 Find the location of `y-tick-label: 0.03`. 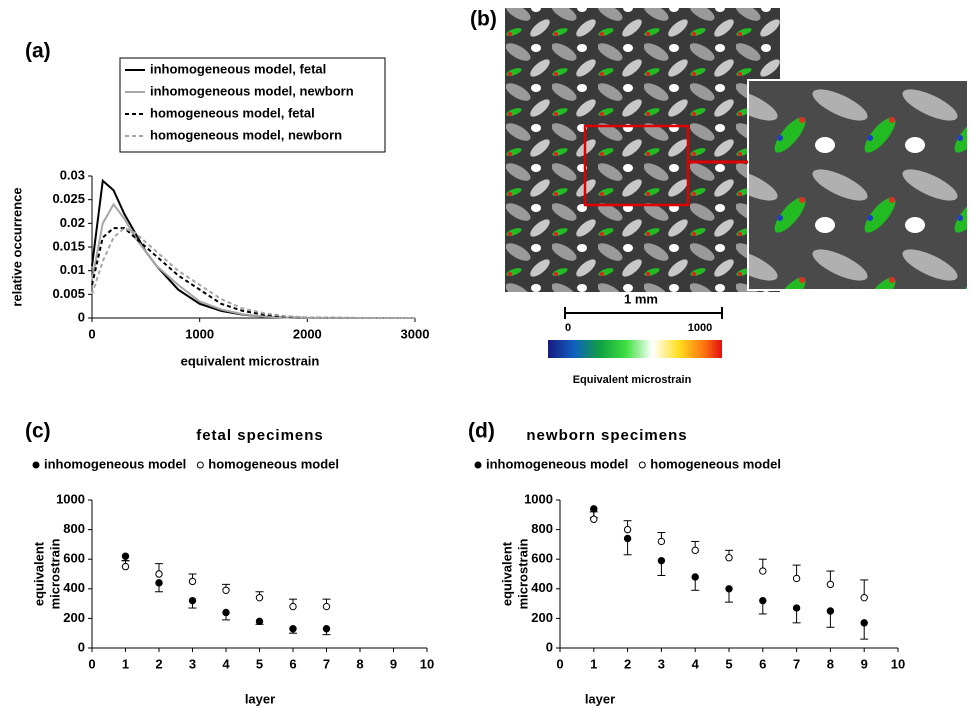

y-tick-label: 0.03 is located at coordinates (72, 174).